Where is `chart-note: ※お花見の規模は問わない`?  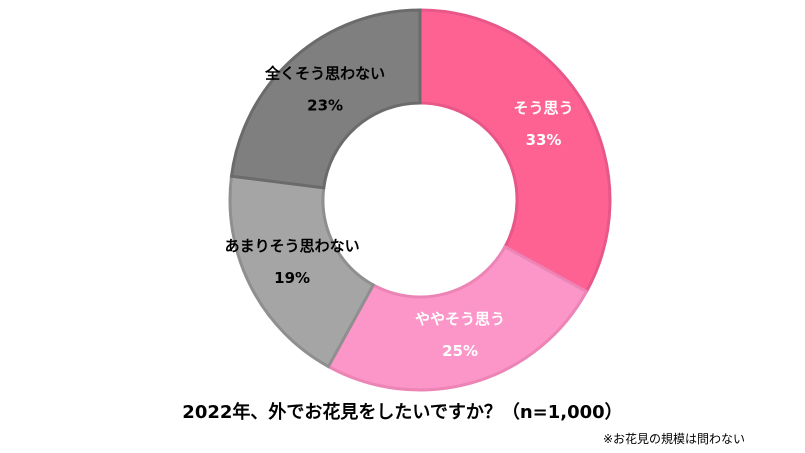
chart-note: ※お花見の規模は問わない is located at coordinates (673, 439).